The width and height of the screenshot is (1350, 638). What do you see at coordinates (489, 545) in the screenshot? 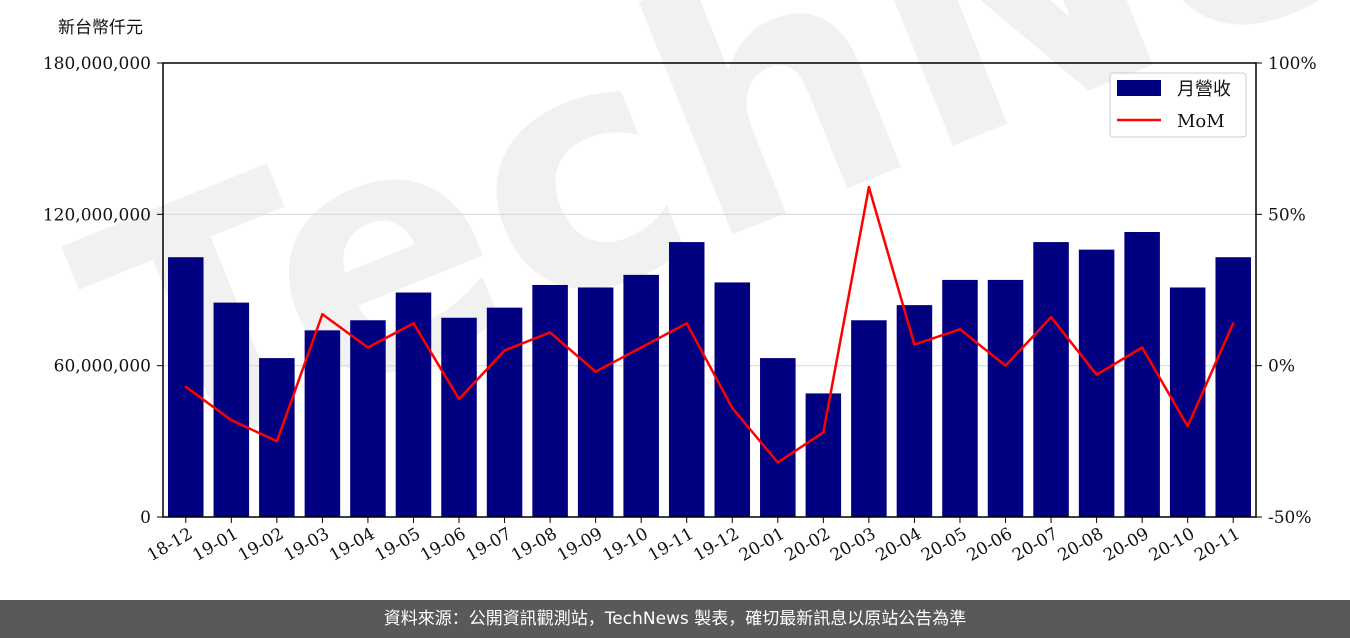
I see `x-tick-label: 19-07` at bounding box center [489, 545].